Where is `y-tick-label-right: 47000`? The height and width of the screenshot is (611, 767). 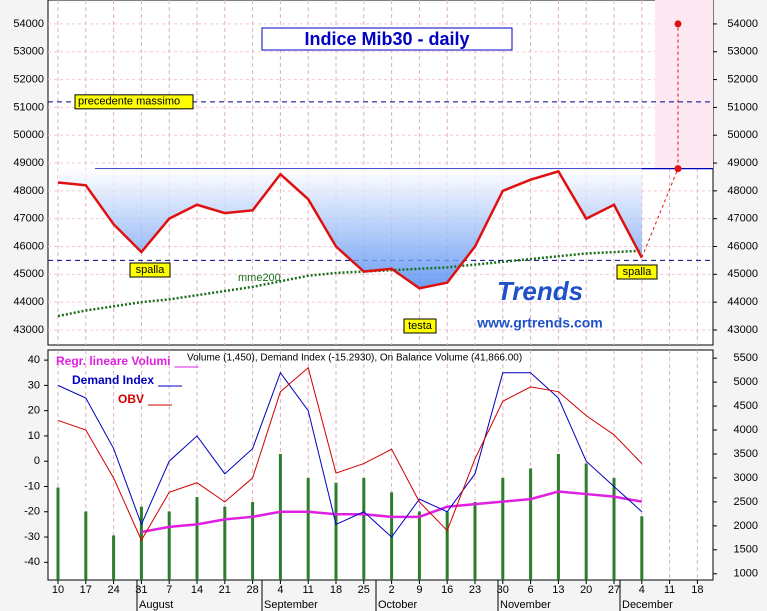
y-tick-label-right: 47000 is located at coordinates (742, 219).